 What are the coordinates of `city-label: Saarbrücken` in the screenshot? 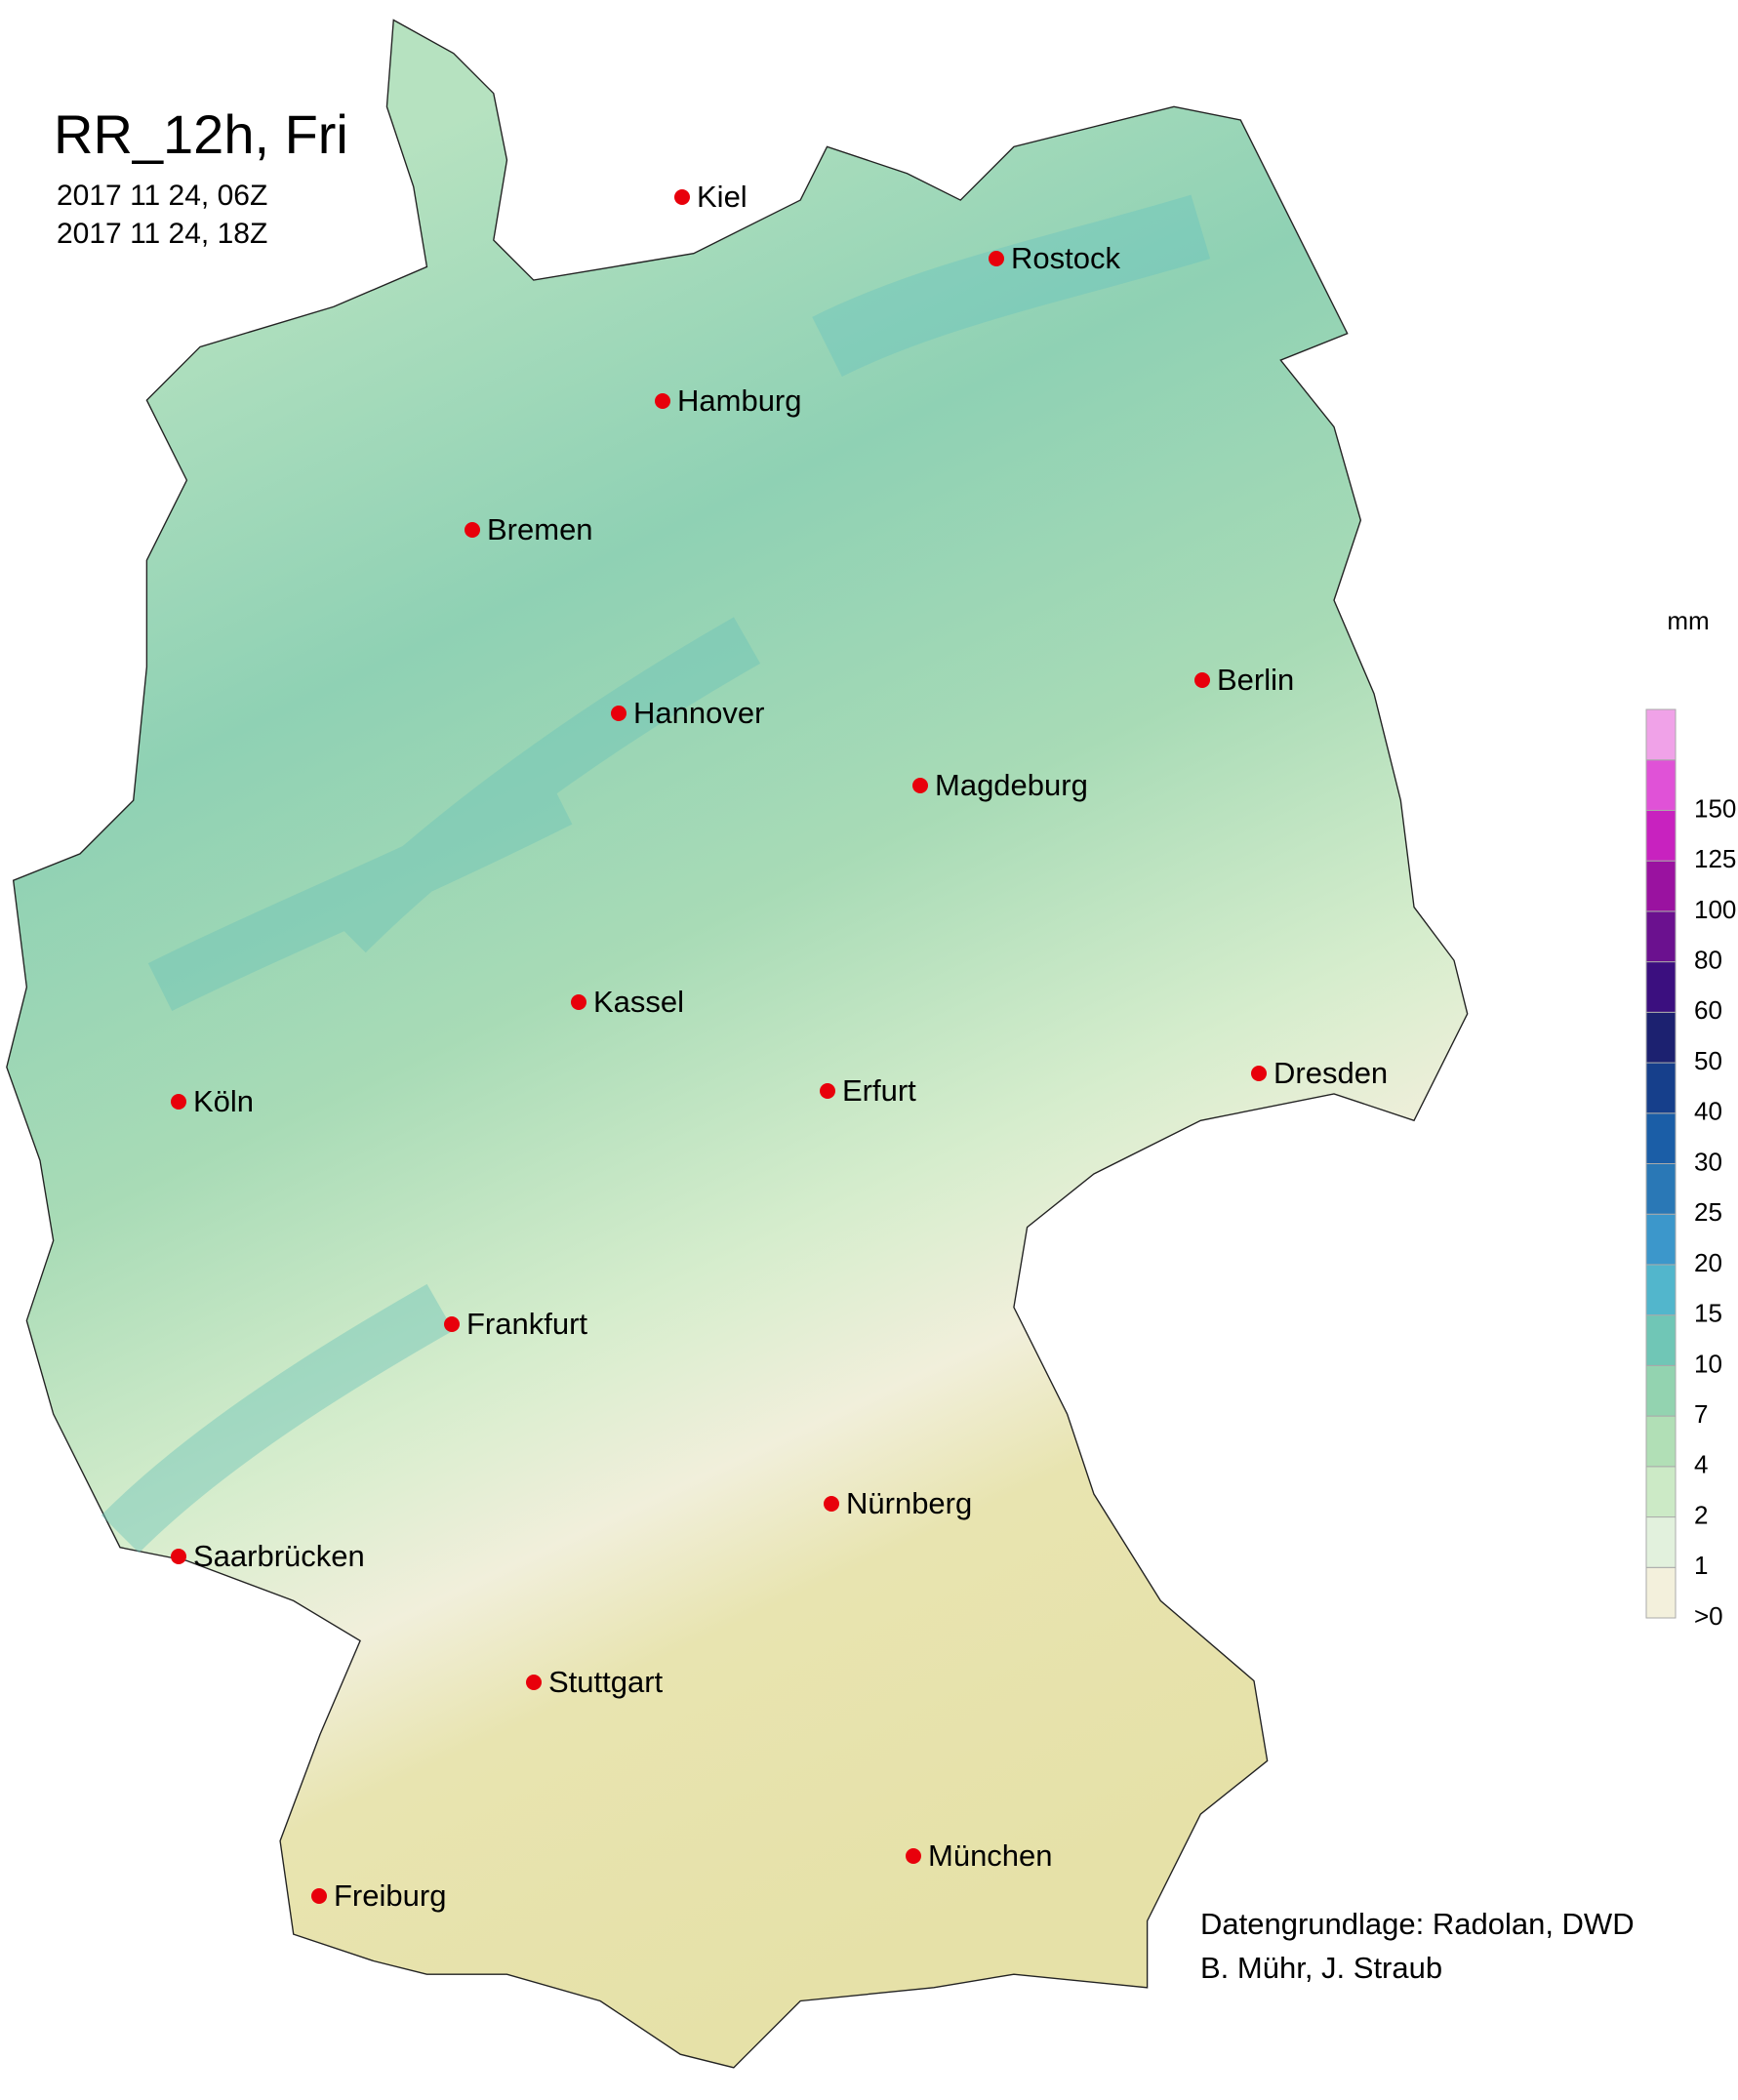 It's located at (279, 1556).